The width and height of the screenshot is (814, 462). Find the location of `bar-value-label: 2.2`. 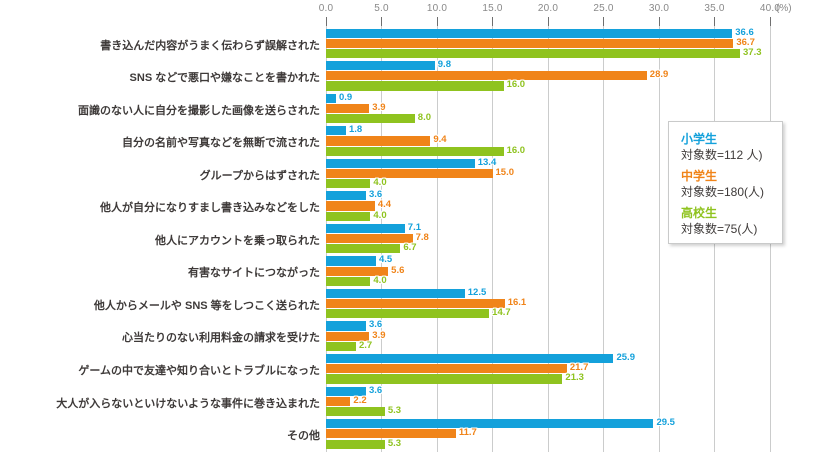

bar-value-label: 2.2 is located at coordinates (360, 400).